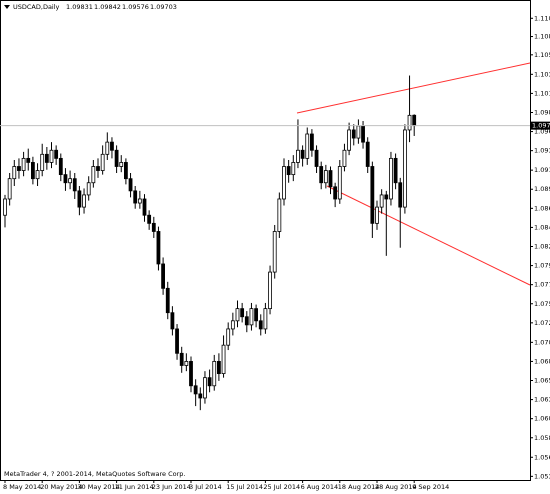 The width and height of the screenshot is (550, 494). Describe the element at coordinates (542, 74) in the screenshot. I see `y-tick-label: 1.10335` at that location.